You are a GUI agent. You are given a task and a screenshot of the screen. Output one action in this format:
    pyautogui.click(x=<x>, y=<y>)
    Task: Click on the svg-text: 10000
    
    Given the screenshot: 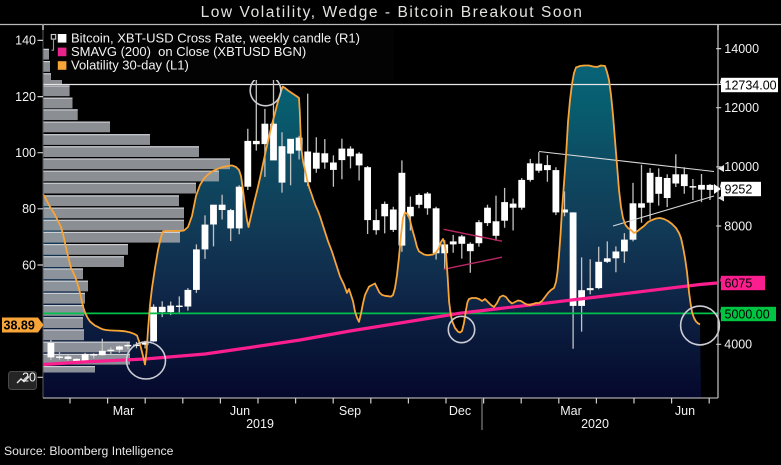 What is the action you would take?
    pyautogui.click(x=741, y=167)
    